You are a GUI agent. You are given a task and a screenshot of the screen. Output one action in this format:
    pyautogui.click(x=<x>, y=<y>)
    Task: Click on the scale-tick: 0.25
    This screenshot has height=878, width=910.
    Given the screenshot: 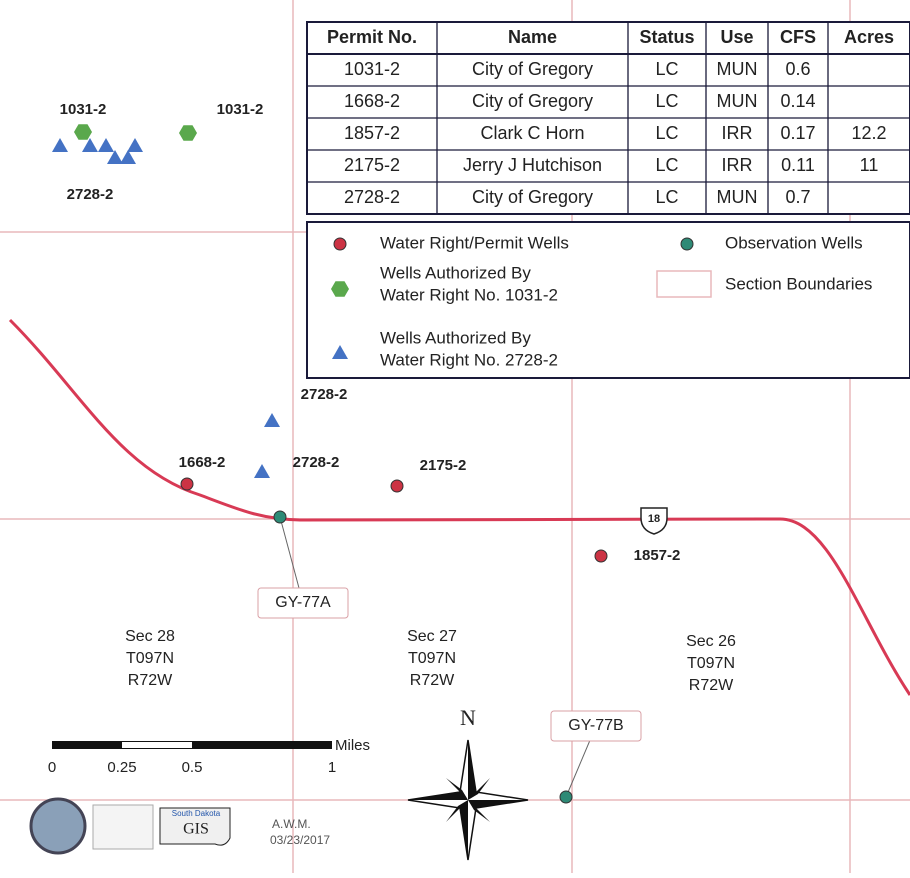 What is the action you would take?
    pyautogui.click(x=121, y=767)
    